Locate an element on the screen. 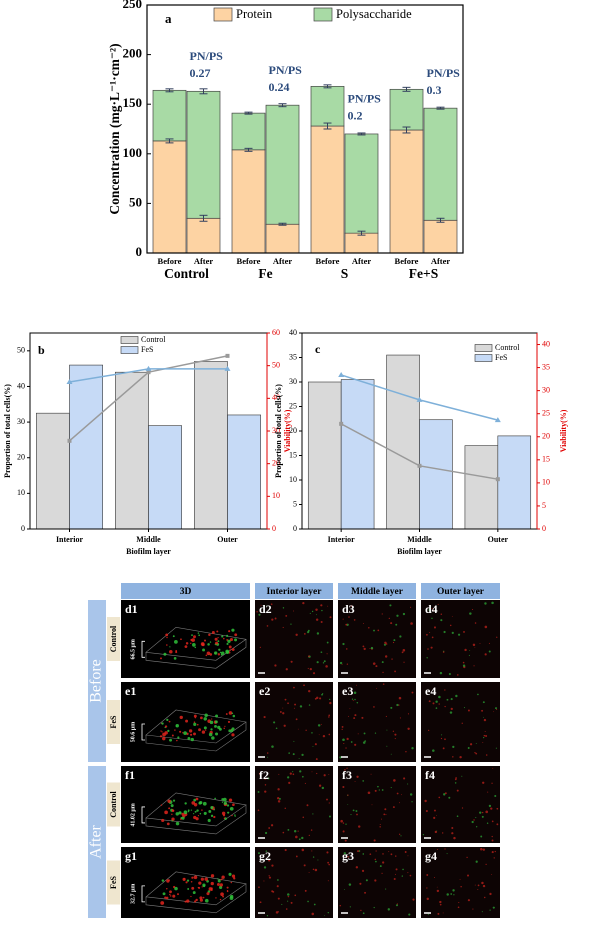  y2-tick-label: 30 is located at coordinates (276, 430).